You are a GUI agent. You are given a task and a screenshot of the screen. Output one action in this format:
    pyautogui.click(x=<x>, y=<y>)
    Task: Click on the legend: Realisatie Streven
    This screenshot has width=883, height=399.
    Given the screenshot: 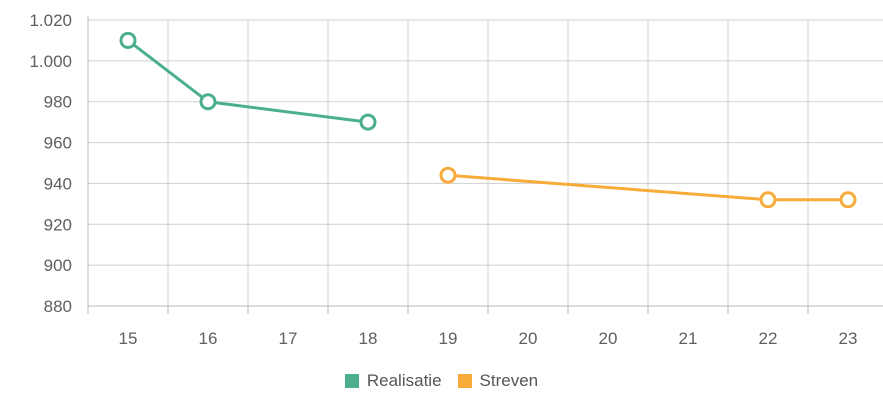 What is the action you would take?
    pyautogui.click(x=441, y=381)
    